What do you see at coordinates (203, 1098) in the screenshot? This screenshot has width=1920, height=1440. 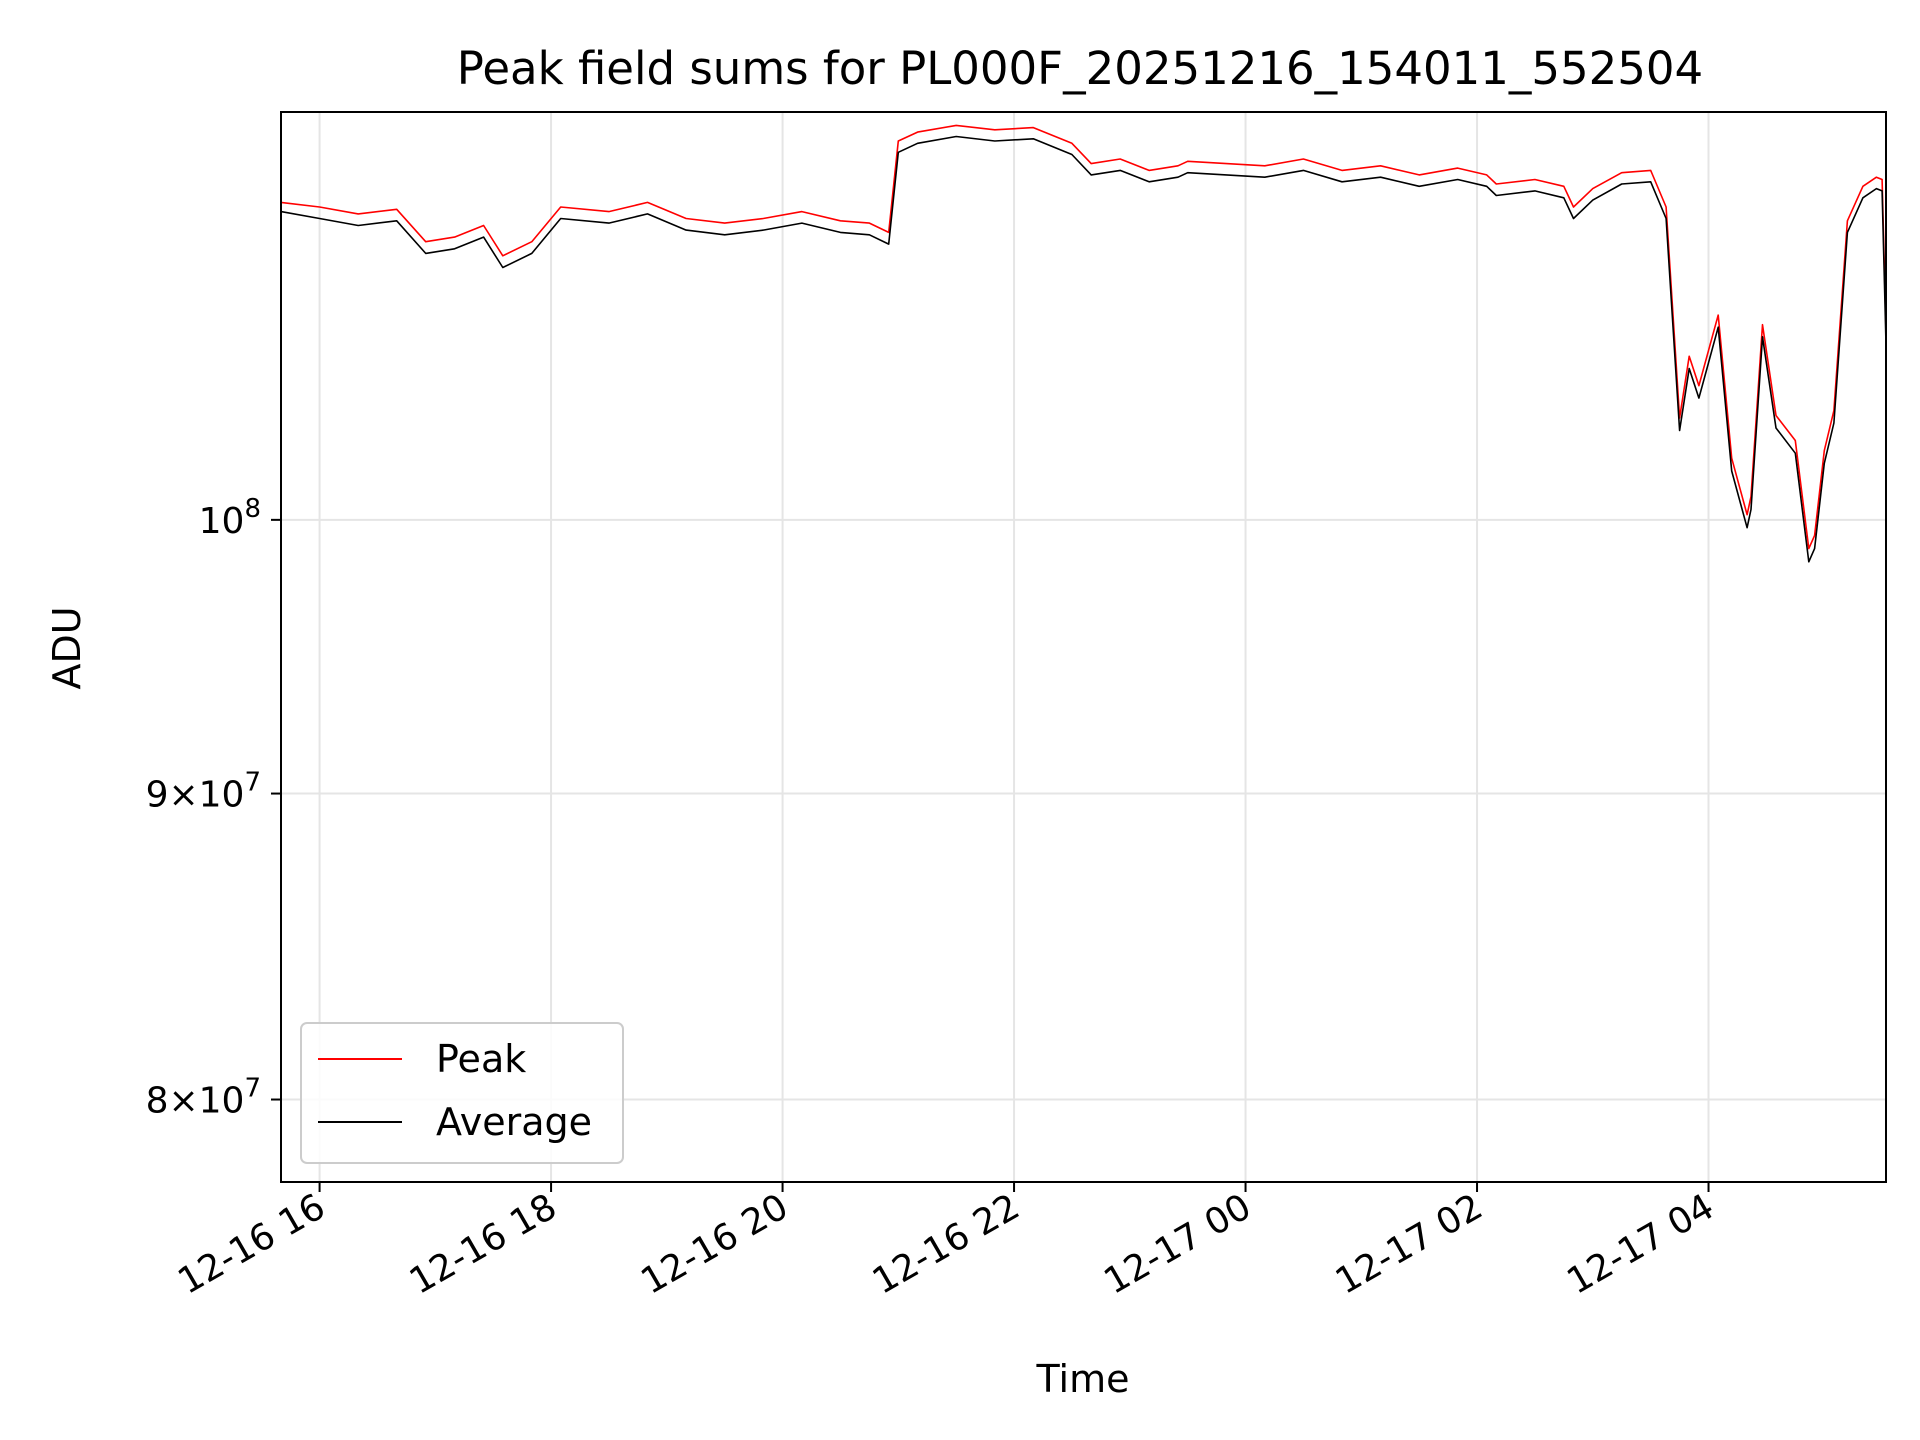 I see `y-tick-label: 8×107` at bounding box center [203, 1098].